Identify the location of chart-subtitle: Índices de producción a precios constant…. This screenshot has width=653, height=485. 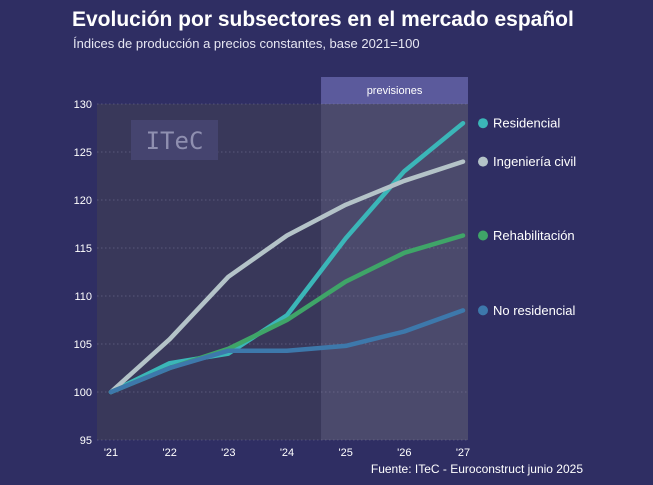
(246, 43).